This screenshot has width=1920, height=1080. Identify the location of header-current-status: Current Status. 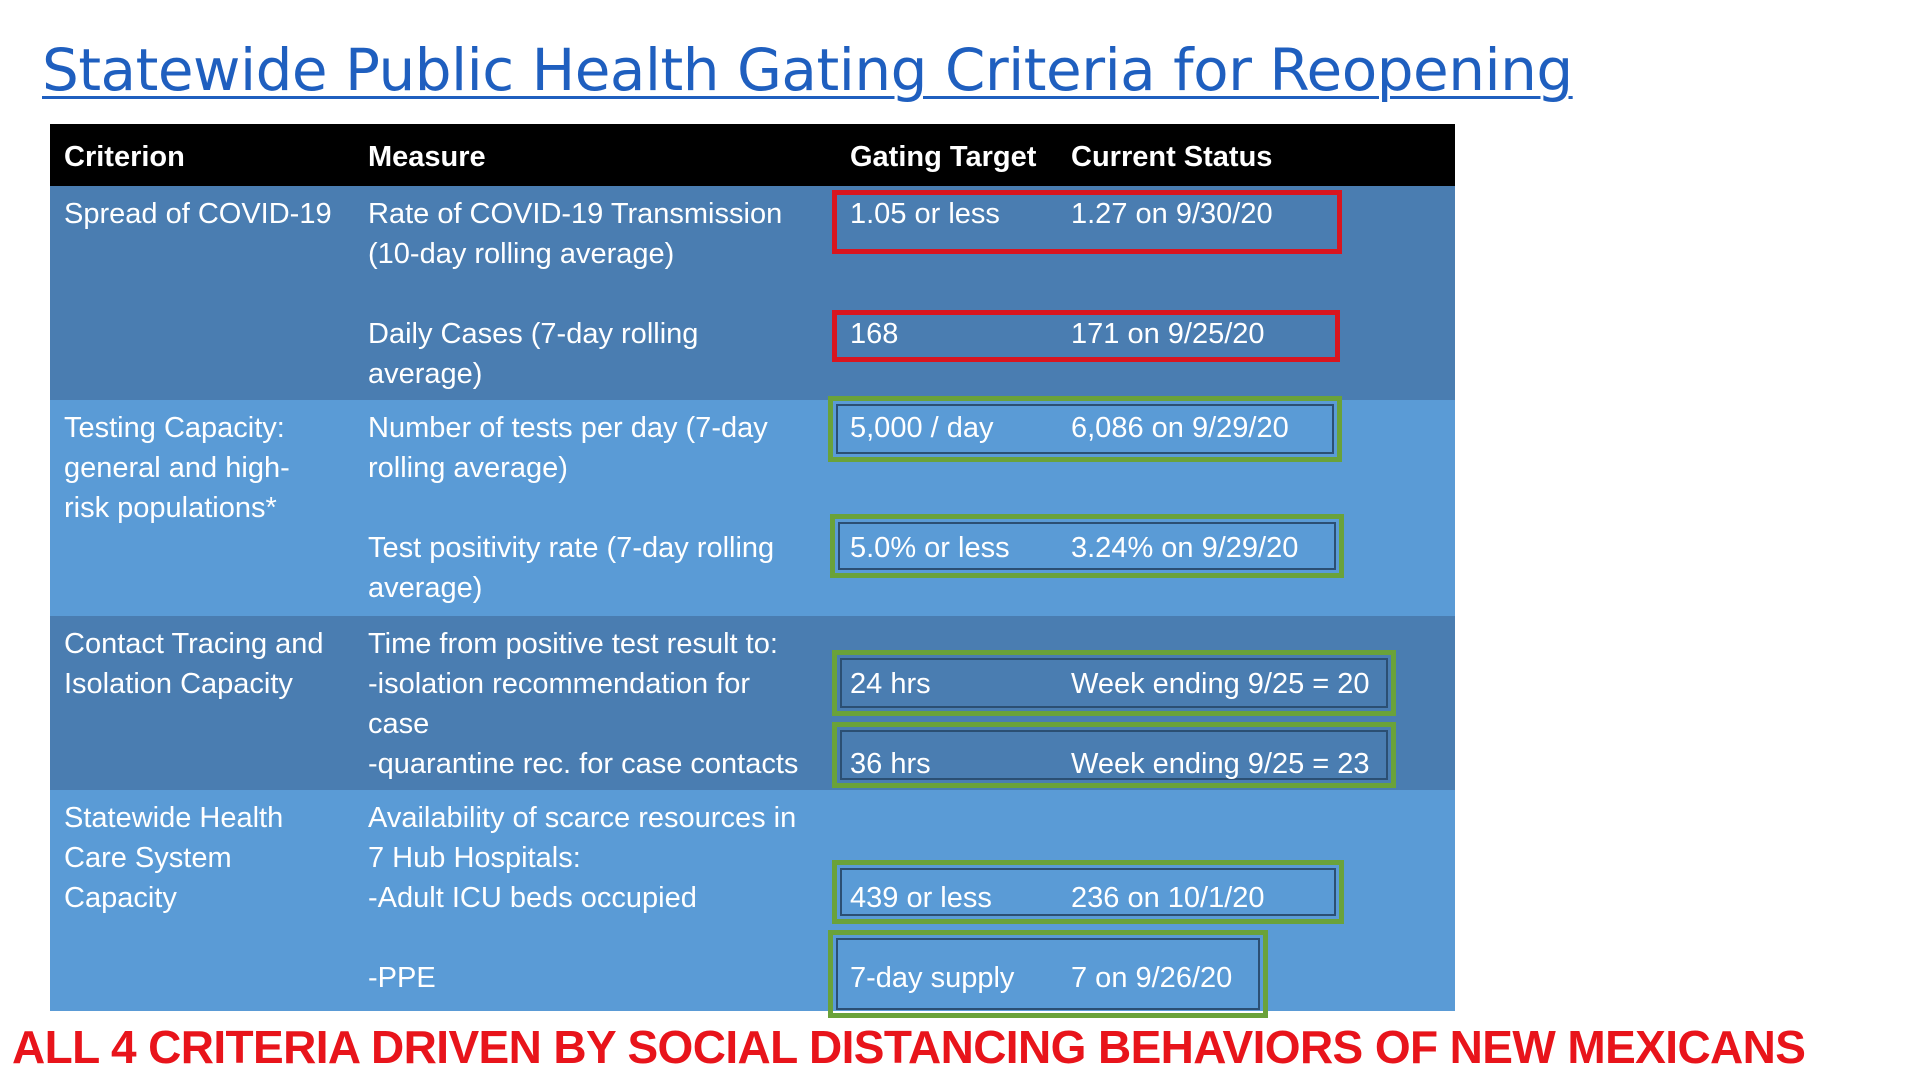
(1172, 157).